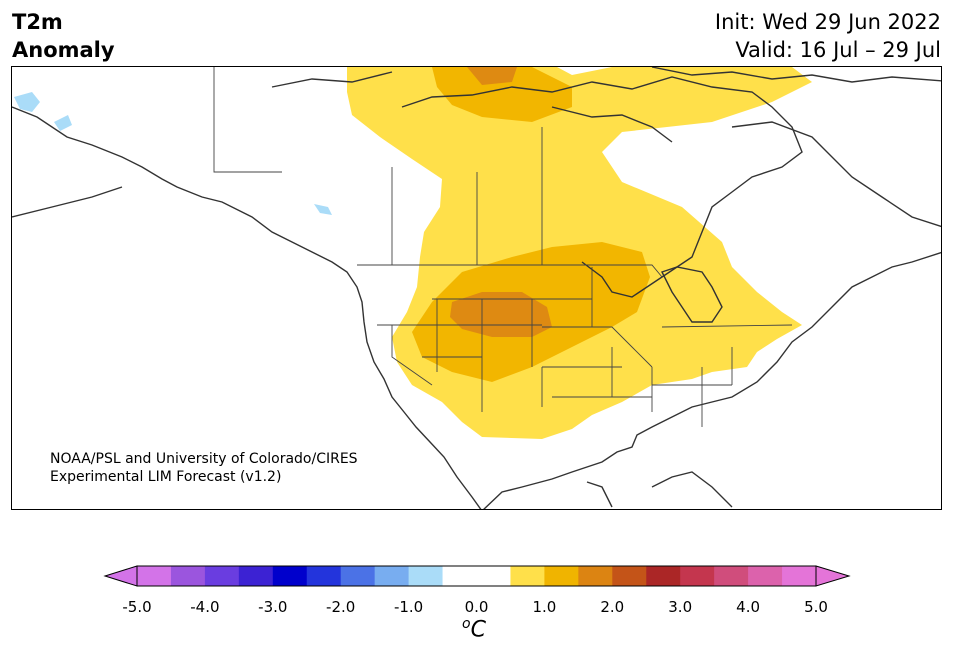 Image resolution: width=953 pixels, height=656 pixels. What do you see at coordinates (833, 576) in the screenshot?
I see `colorbar-high-extension` at bounding box center [833, 576].